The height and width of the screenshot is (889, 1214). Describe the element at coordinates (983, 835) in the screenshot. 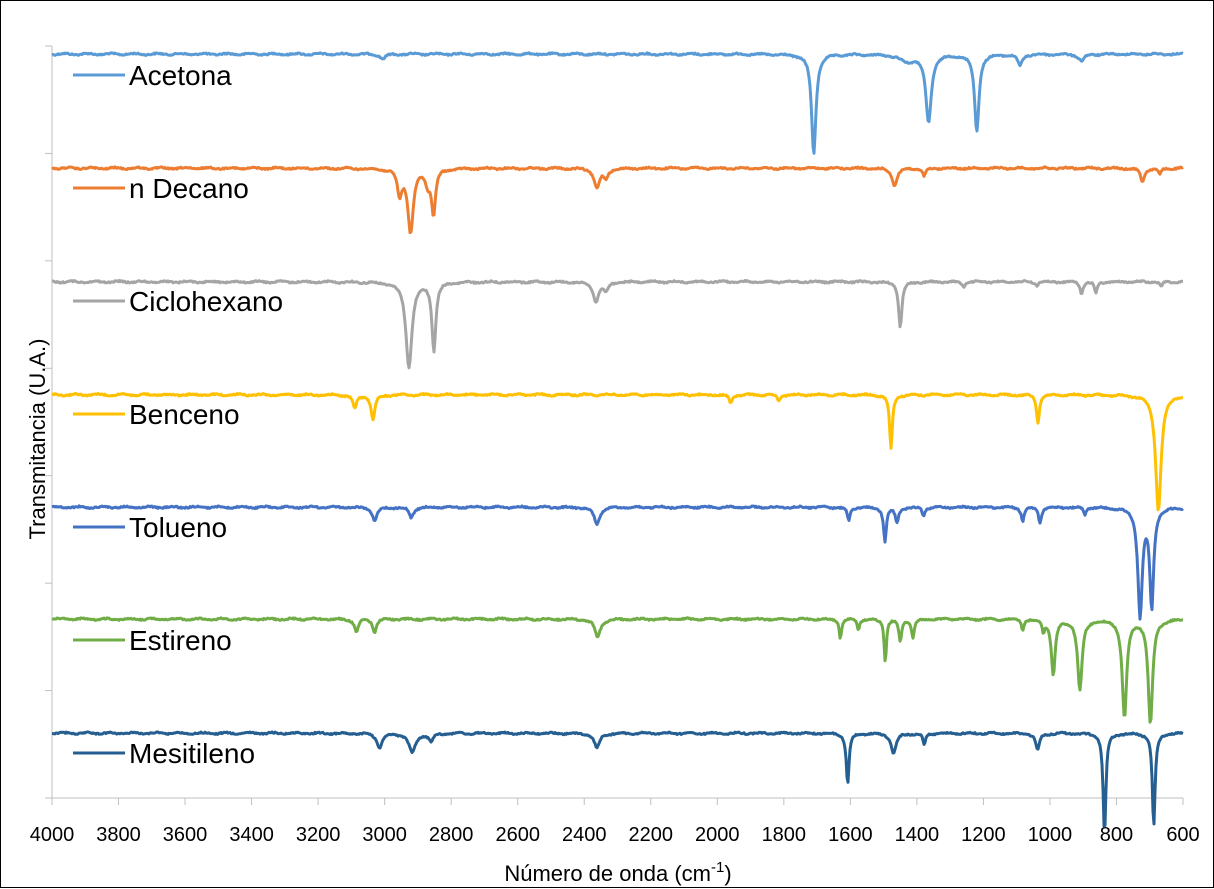

I see `x-tick-label: 1200` at that location.